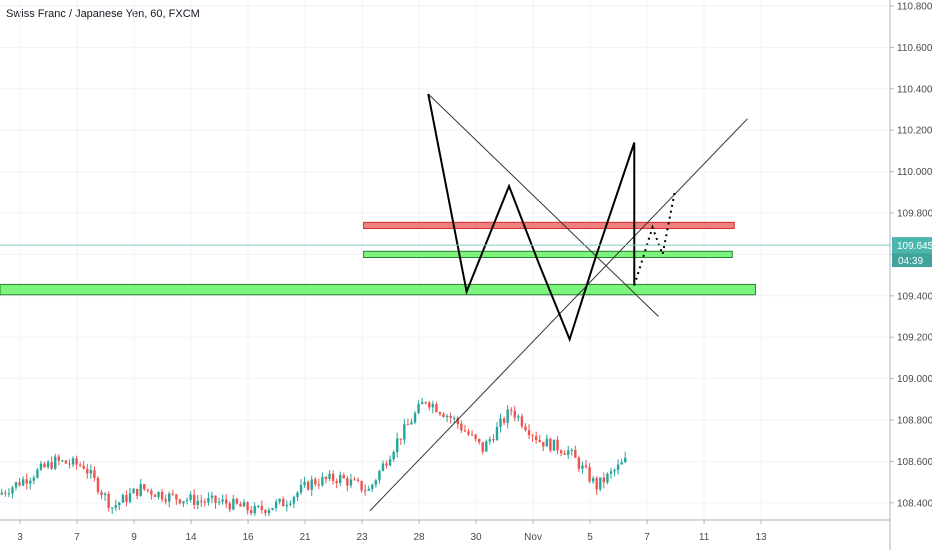 The width and height of the screenshot is (932, 550). Describe the element at coordinates (914, 48) in the screenshot. I see `y-tick-label: 110.600` at that location.